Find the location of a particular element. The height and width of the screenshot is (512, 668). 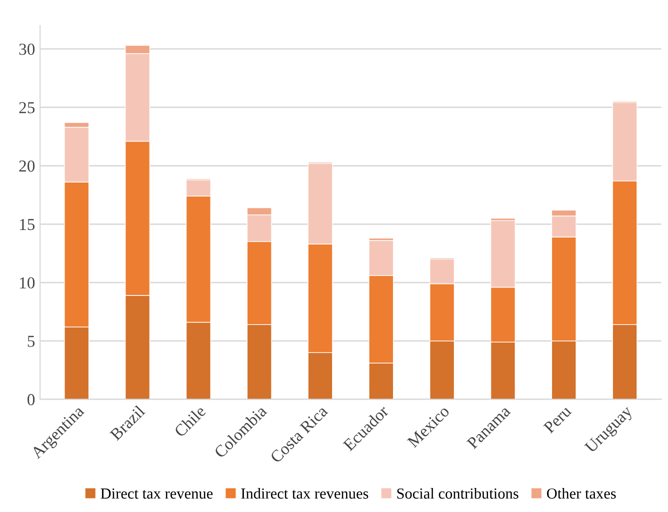

y-tick-label: 20 is located at coordinates (27, 166).